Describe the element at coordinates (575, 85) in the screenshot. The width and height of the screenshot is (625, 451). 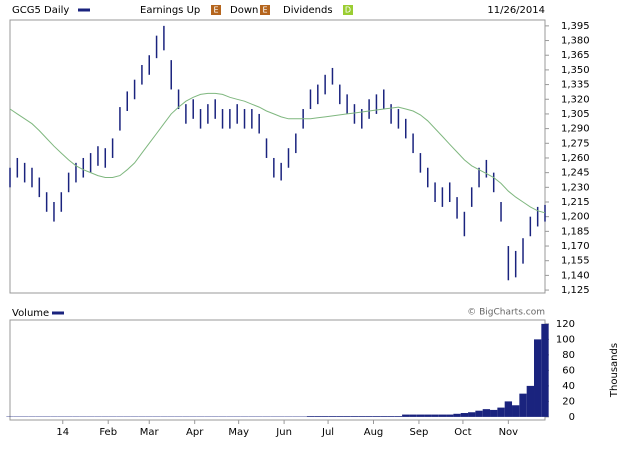
I see `y-tick-label: 1,335` at that location.